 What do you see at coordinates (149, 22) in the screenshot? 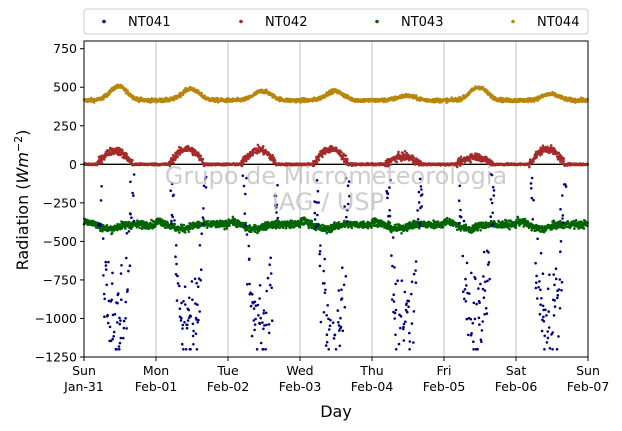
I see `legend-label: NT041` at bounding box center [149, 22].